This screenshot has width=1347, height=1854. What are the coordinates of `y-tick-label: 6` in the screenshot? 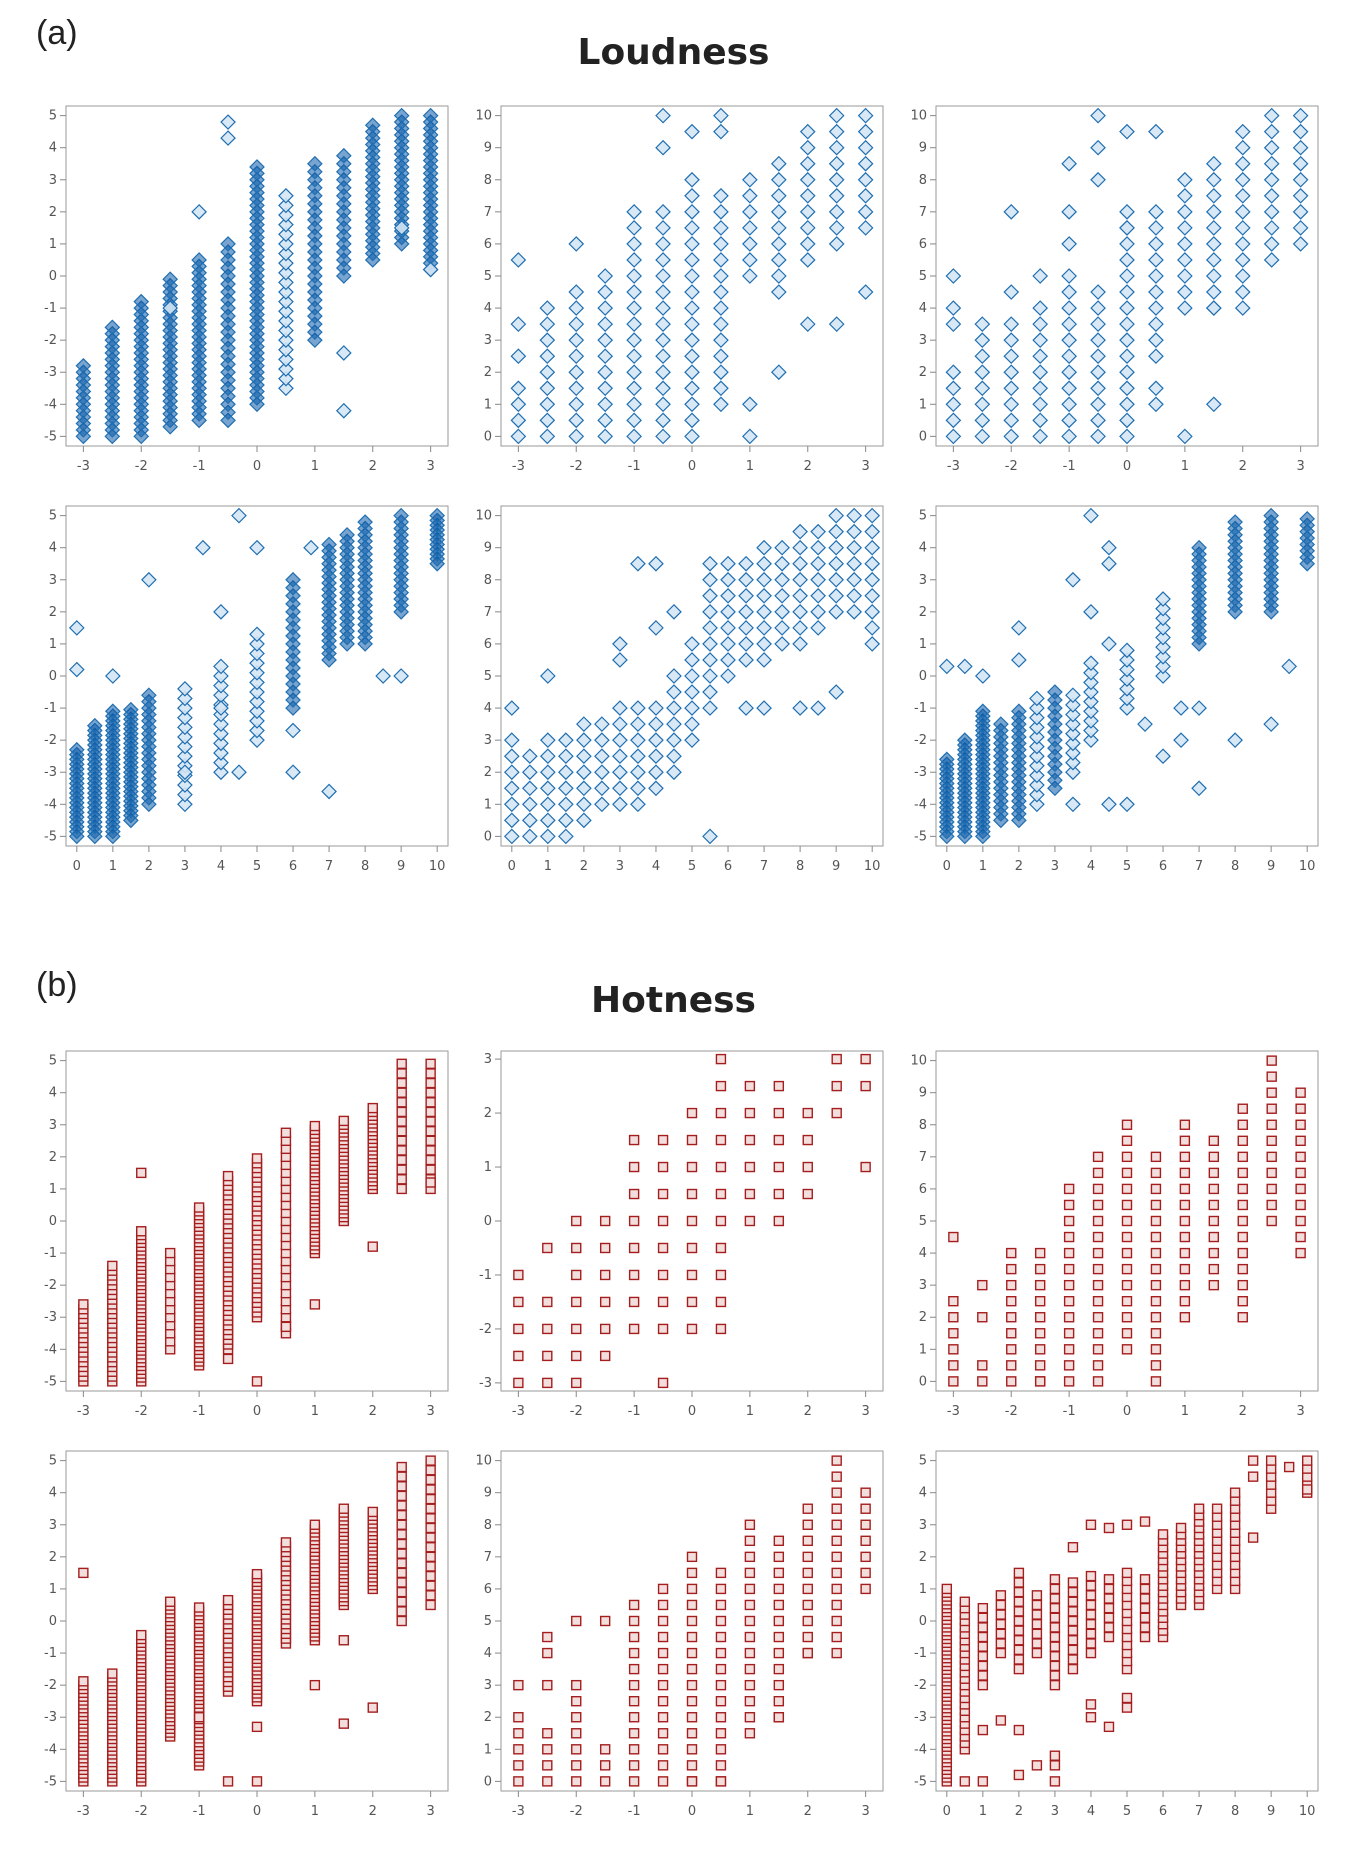 It's located at (923, 1189).